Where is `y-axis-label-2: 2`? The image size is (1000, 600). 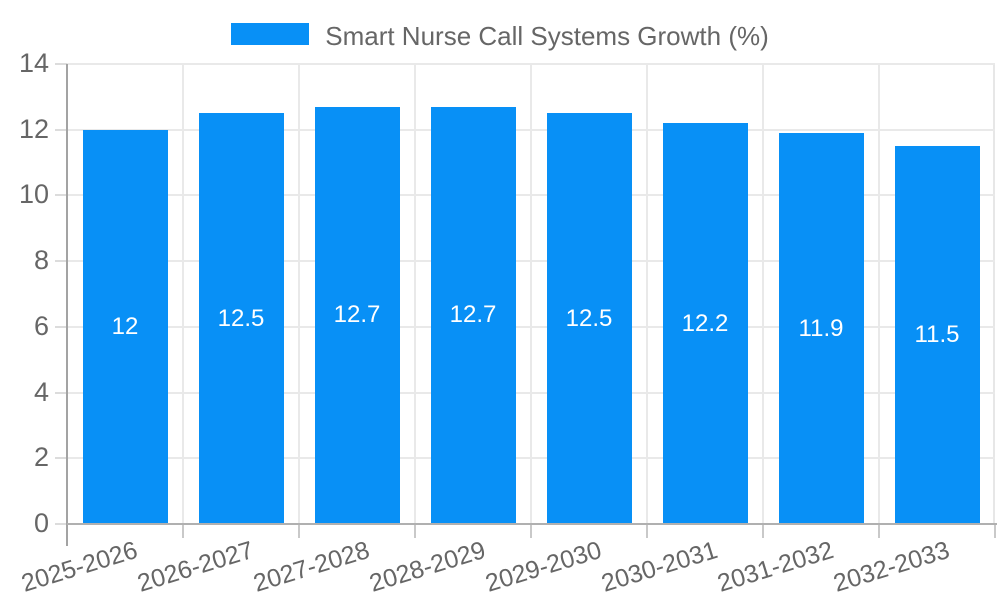 y-axis-label-2: 2 is located at coordinates (41, 457).